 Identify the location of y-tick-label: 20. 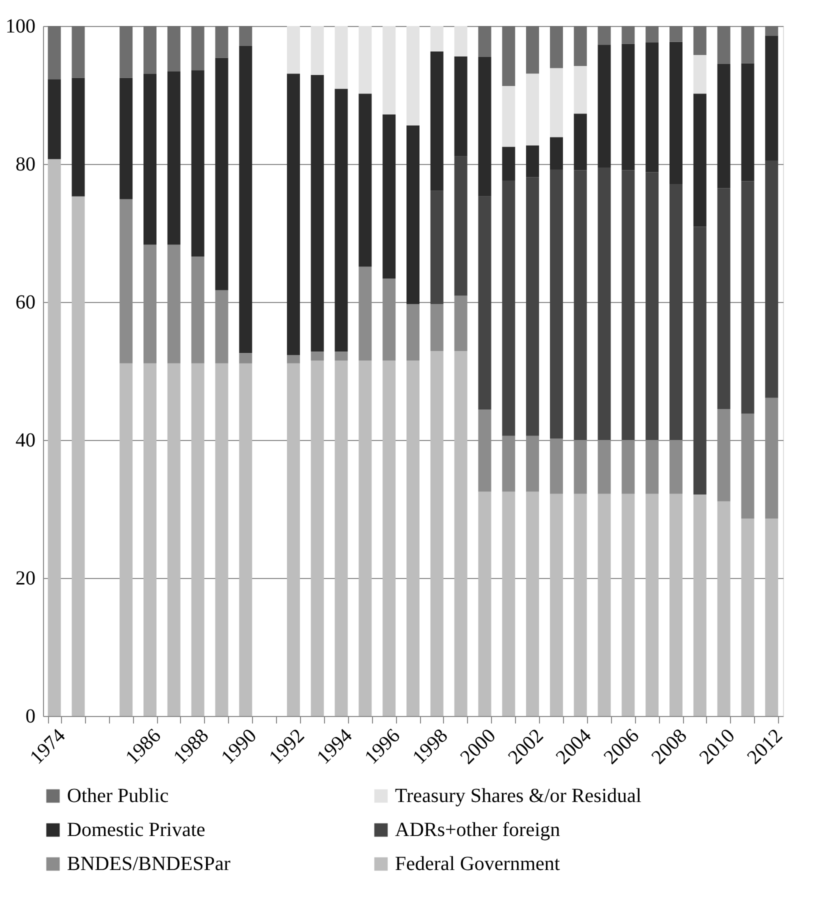
(26, 579).